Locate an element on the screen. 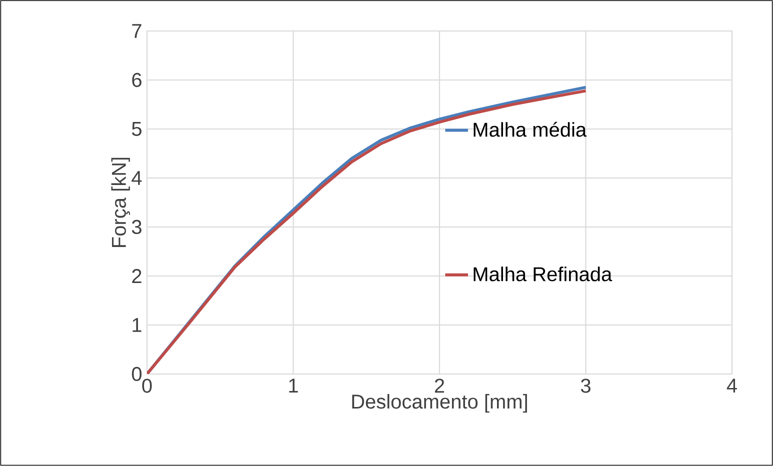 The height and width of the screenshot is (466, 773). y-tick-label: 1 is located at coordinates (137, 325).